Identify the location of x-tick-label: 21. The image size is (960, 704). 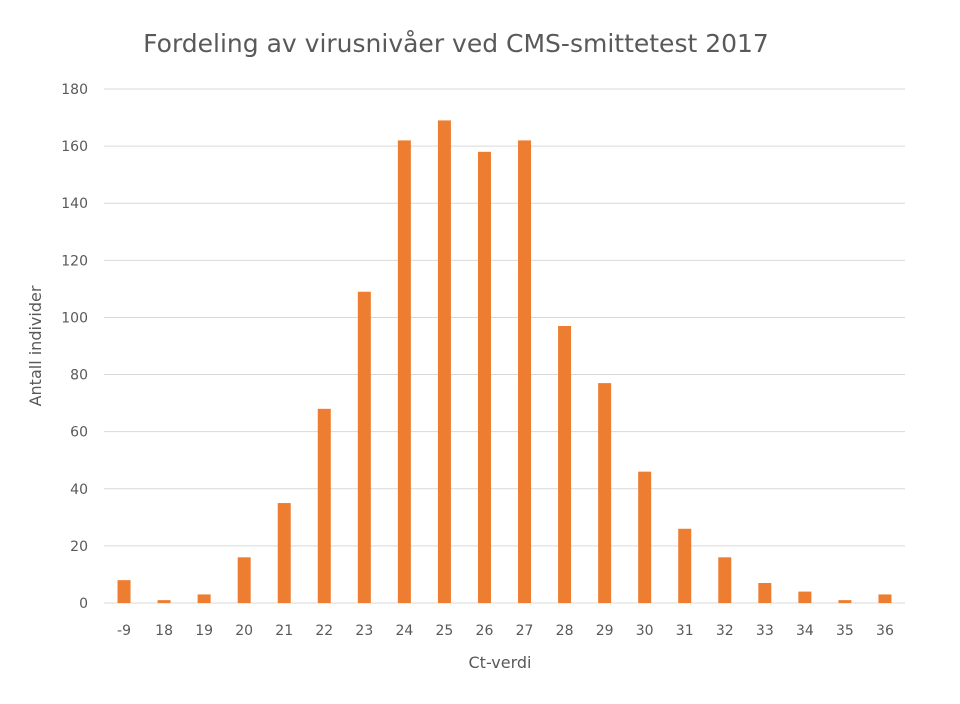
(284, 631).